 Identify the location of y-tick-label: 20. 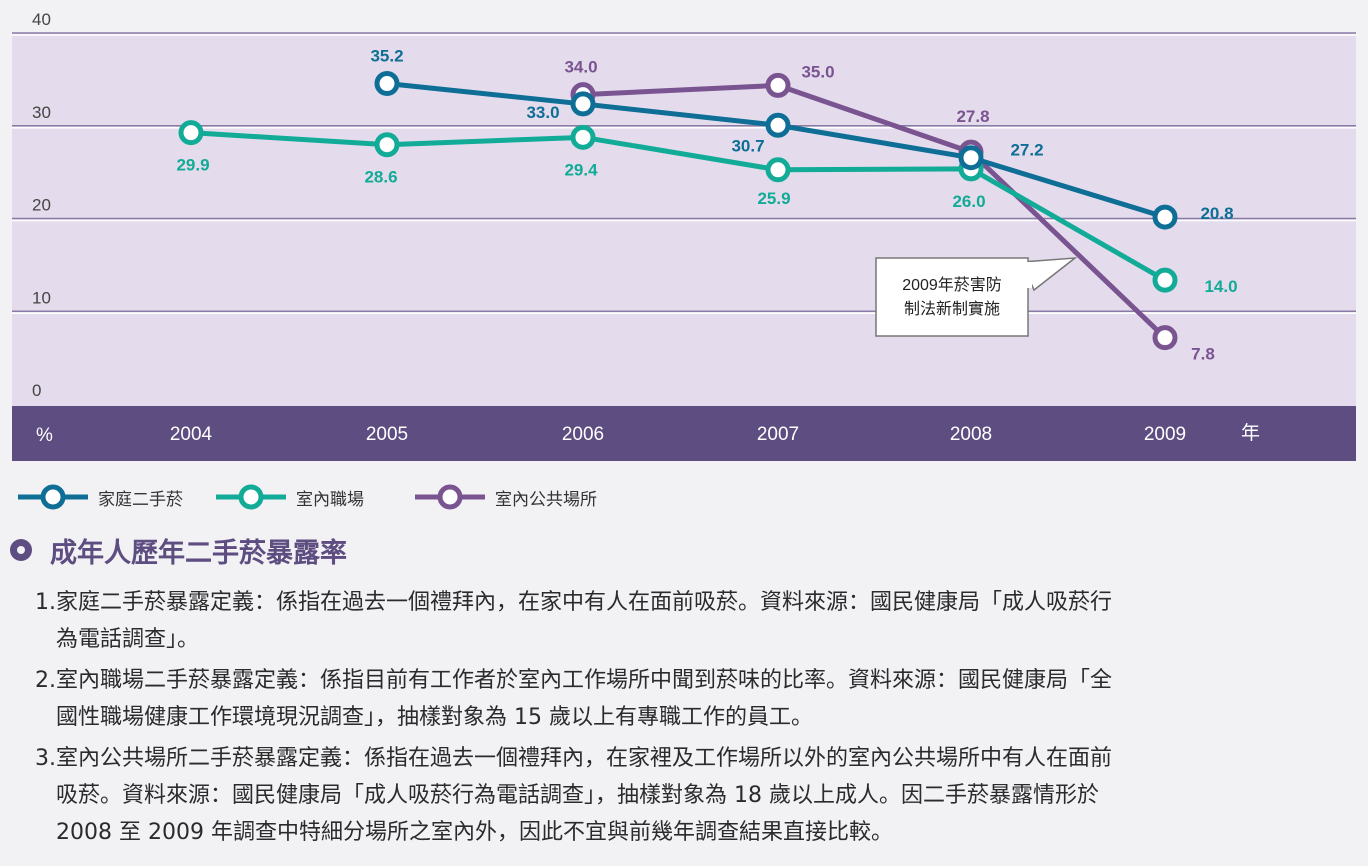
(41, 205).